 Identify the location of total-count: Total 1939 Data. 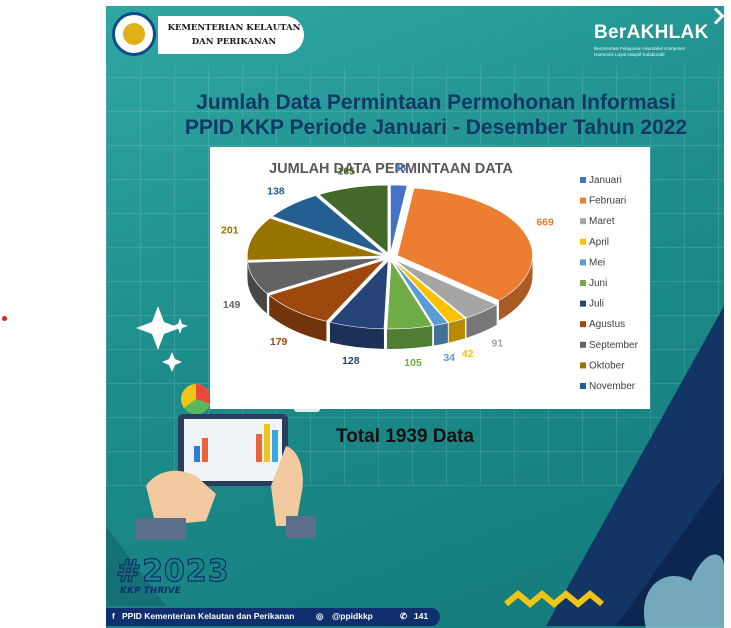
(405, 436).